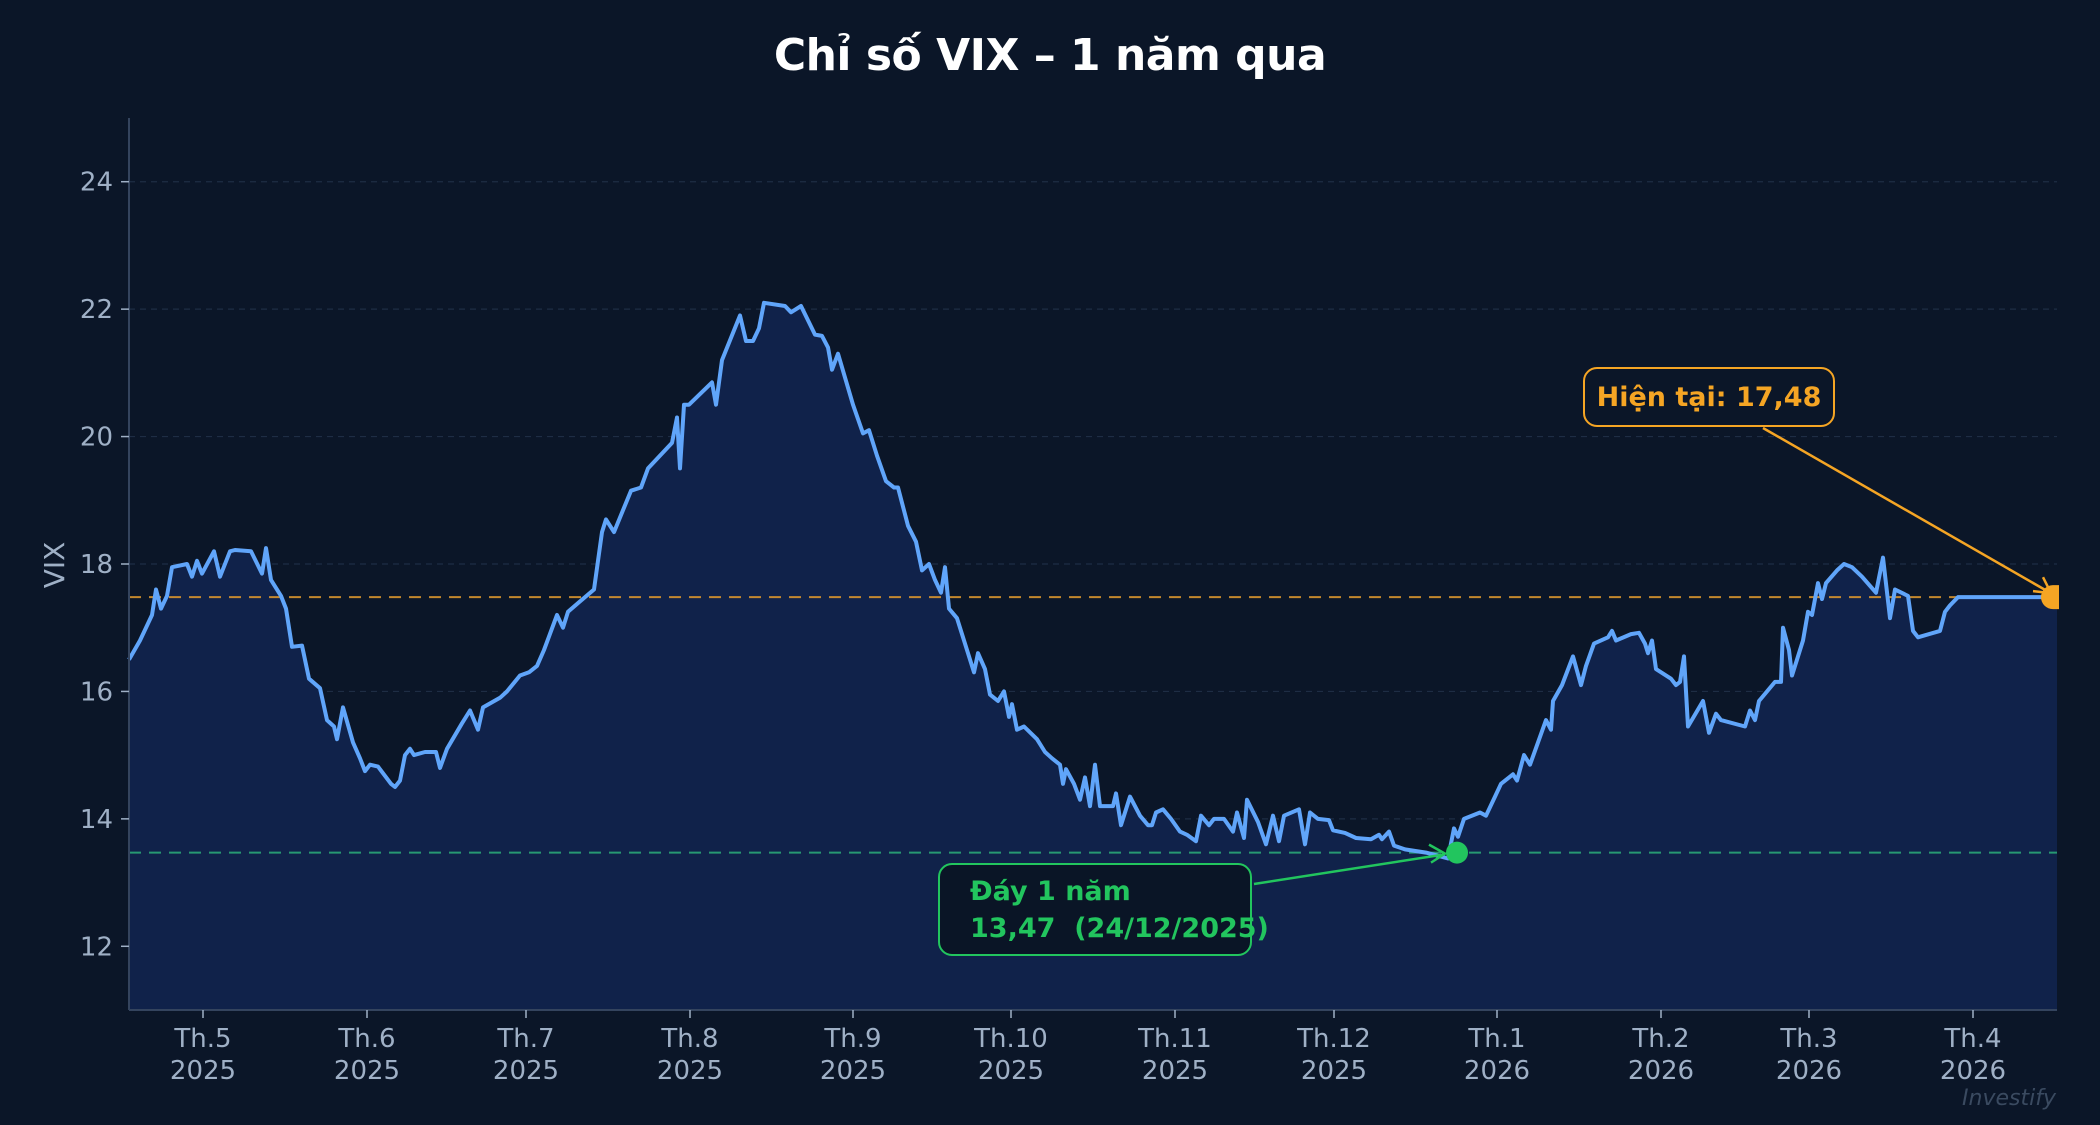 This screenshot has width=2100, height=1125. I want to click on x-tick-month: Th.12, so click(1333, 1039).